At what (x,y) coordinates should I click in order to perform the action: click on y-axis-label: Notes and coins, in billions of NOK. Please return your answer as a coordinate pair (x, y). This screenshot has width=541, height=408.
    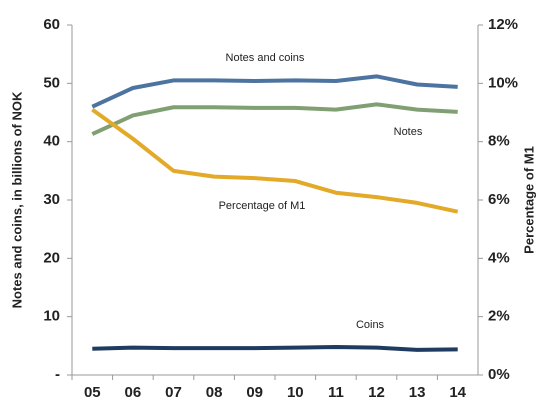
    Looking at the image, I should click on (16, 199).